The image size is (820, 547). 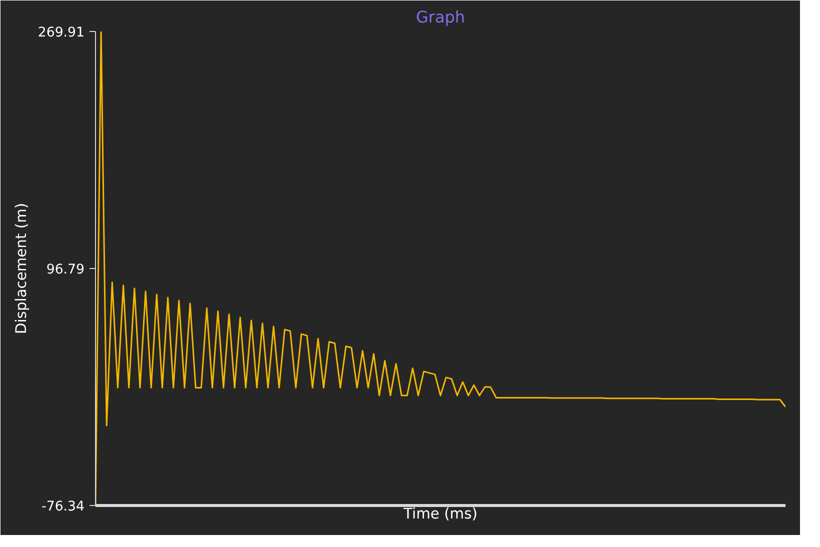 I want to click on y-tick-label: -76.34, so click(x=63, y=507).